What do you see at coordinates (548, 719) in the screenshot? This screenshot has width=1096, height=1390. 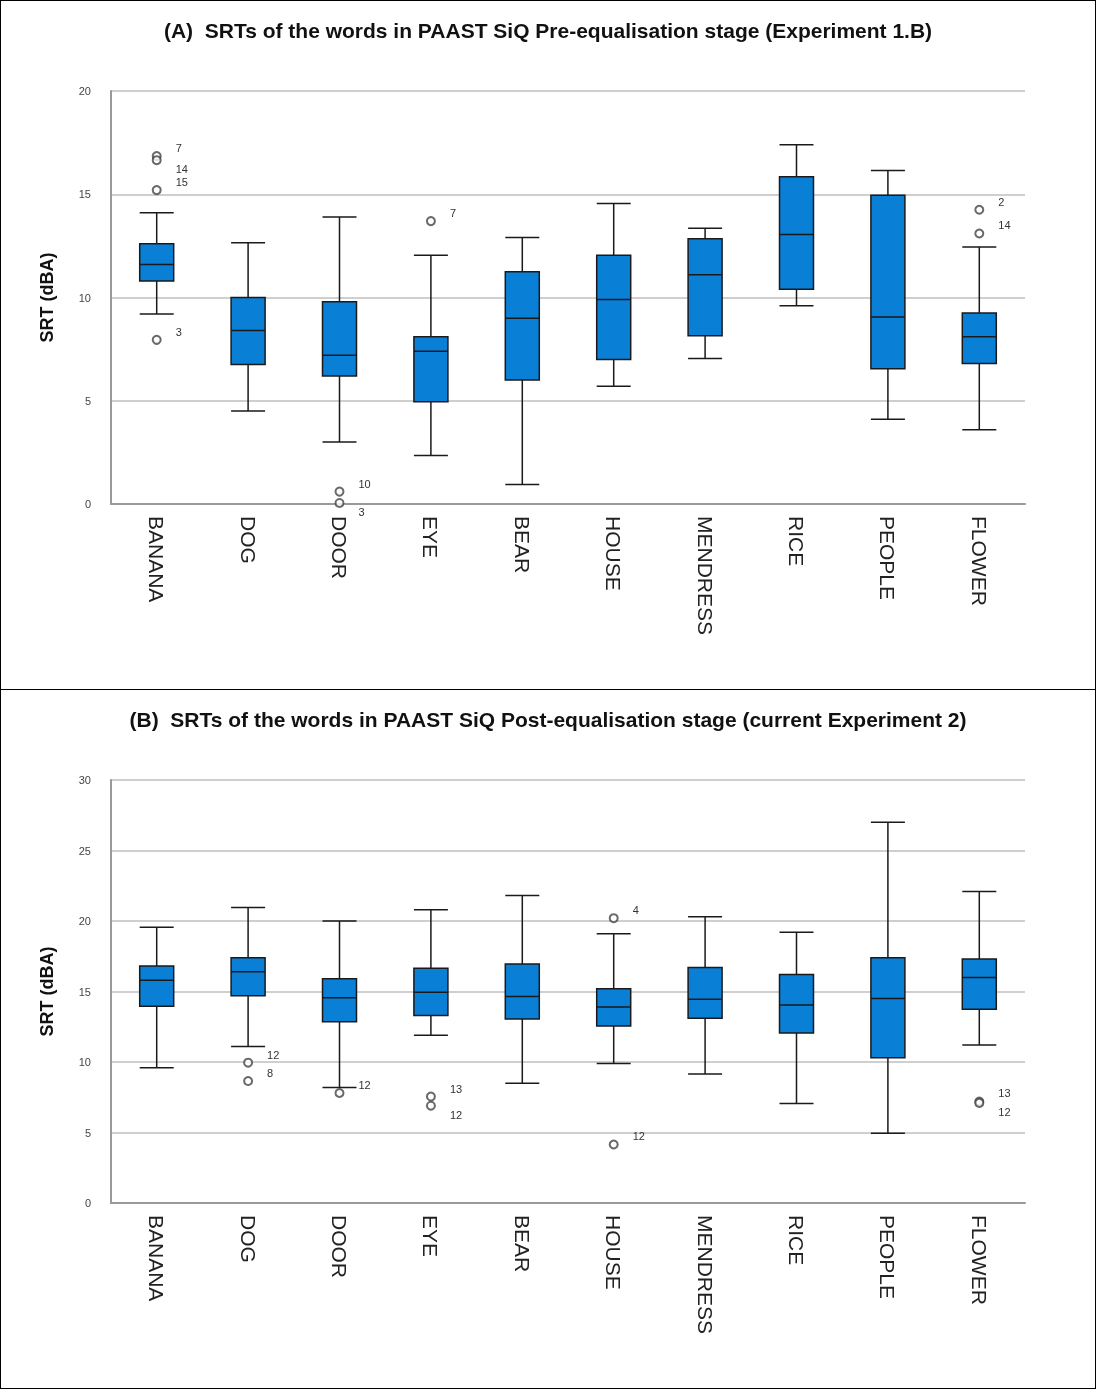 I see `chart-title: (B) SRTs of the words in PAAST SiQ Post-equalisation stage (current Experiment 2)` at bounding box center [548, 719].